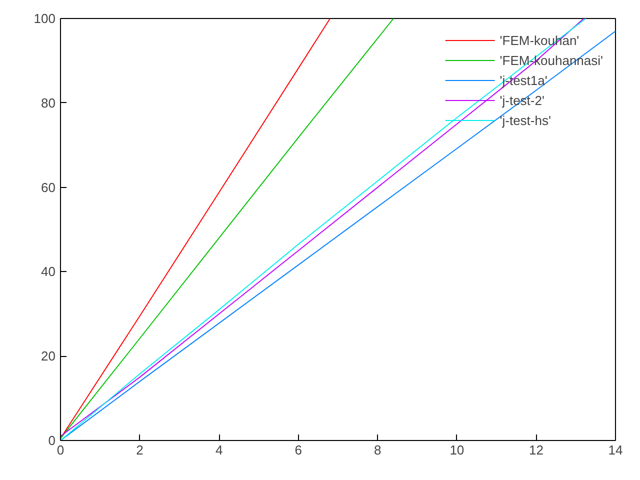 This screenshot has height=480, width=640. Describe the element at coordinates (140, 450) in the screenshot. I see `x-tick-label: 2` at that location.